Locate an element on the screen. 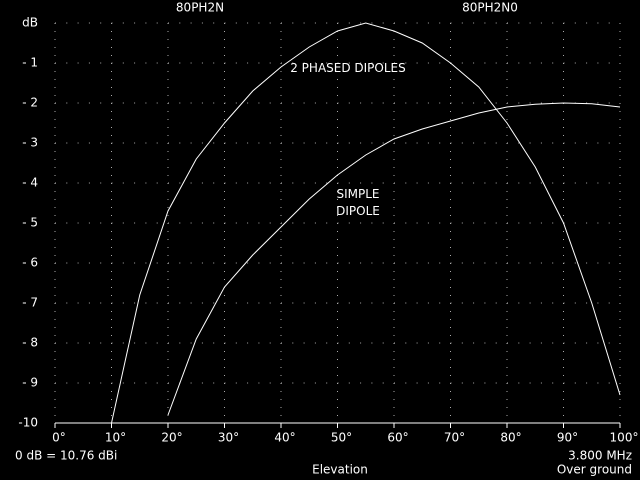 Image resolution: width=640 pixels, height=480 pixels. x-tick-label: 90° is located at coordinates (567, 438).